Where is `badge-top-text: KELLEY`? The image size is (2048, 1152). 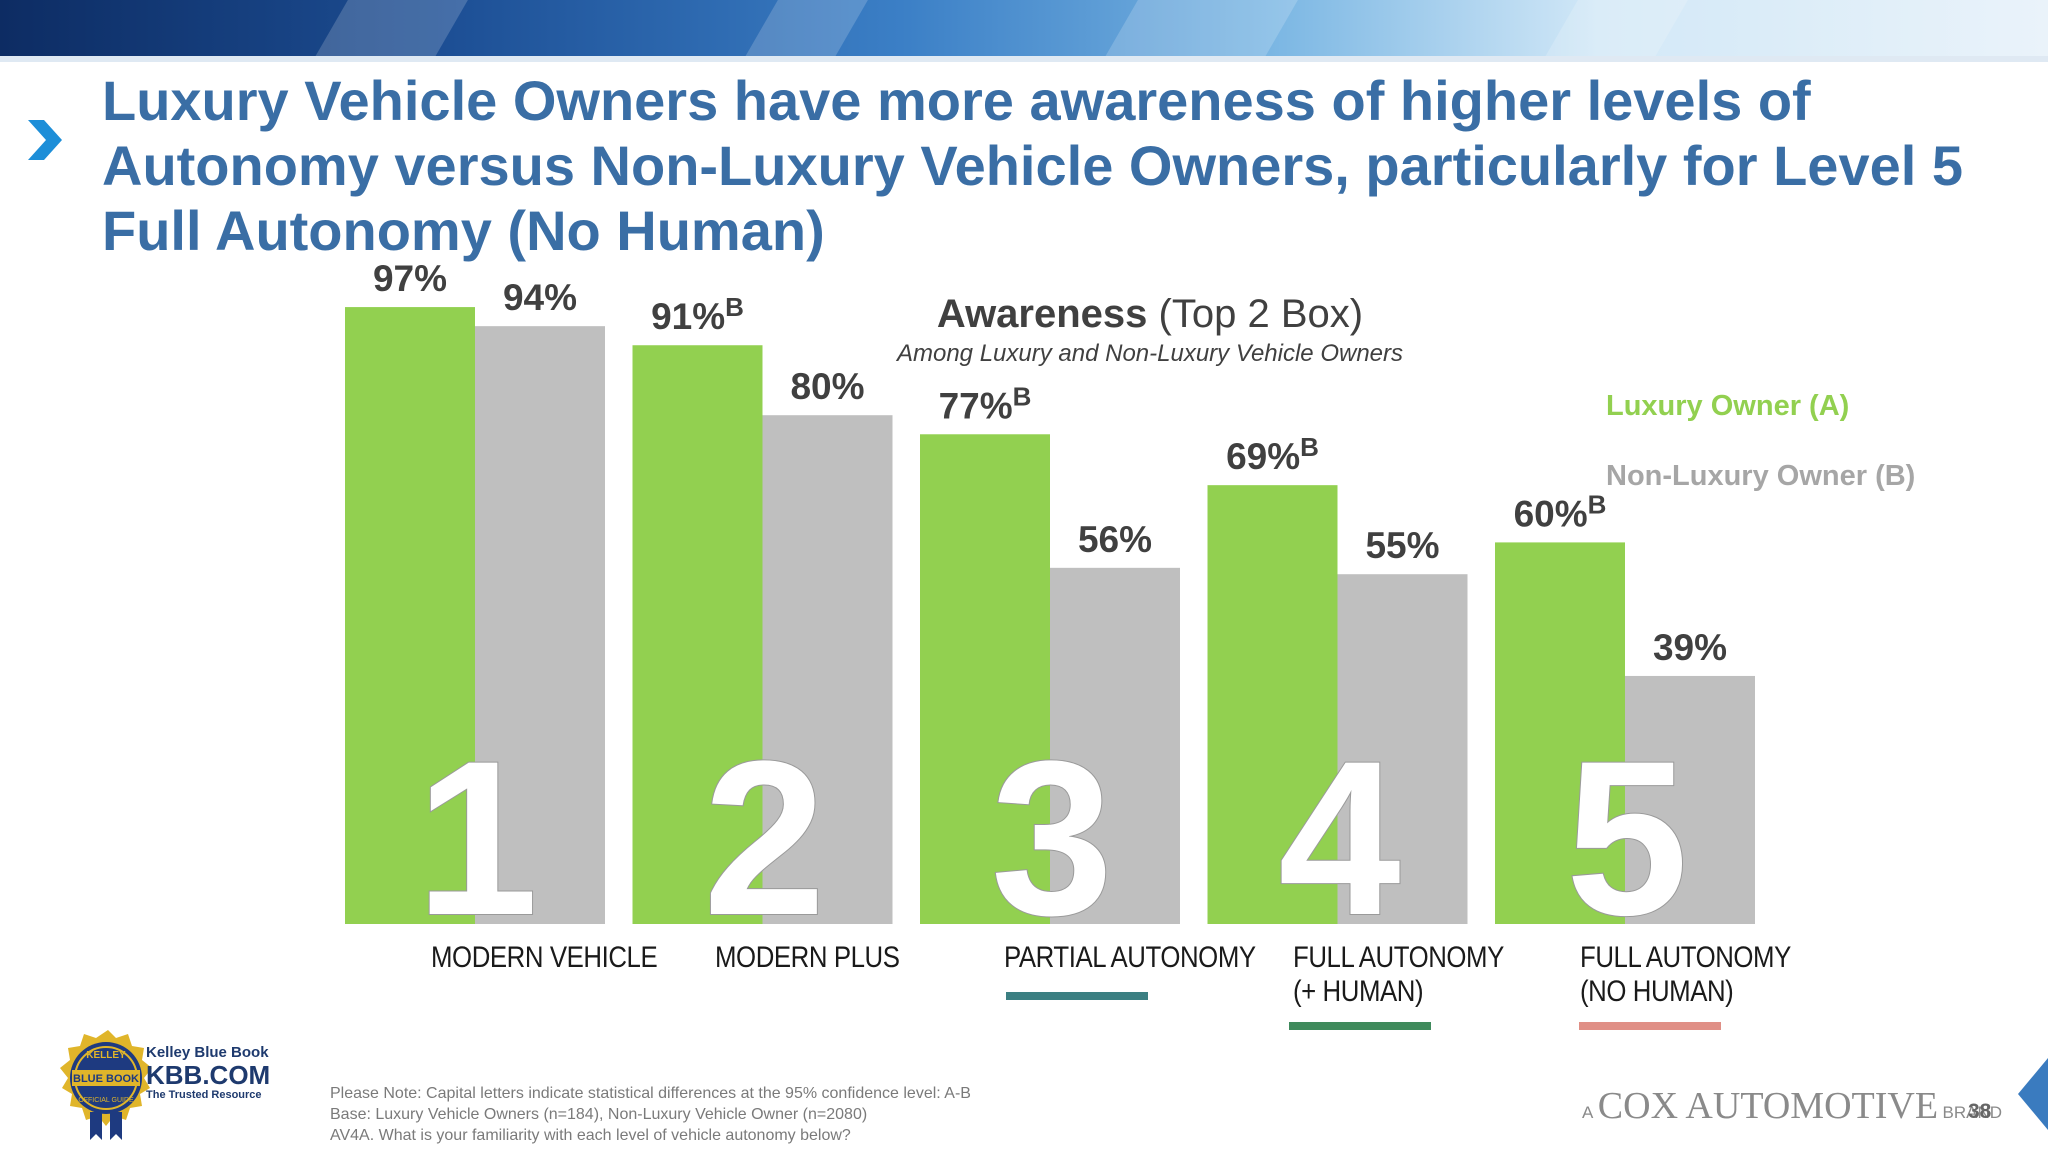 badge-top-text: KELLEY is located at coordinates (106, 1055).